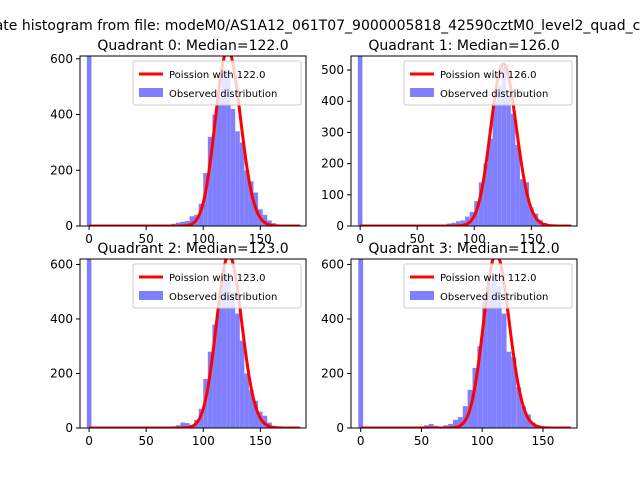 This screenshot has height=480, width=640. Describe the element at coordinates (332, 373) in the screenshot. I see `y-tick-label: 200` at that location.